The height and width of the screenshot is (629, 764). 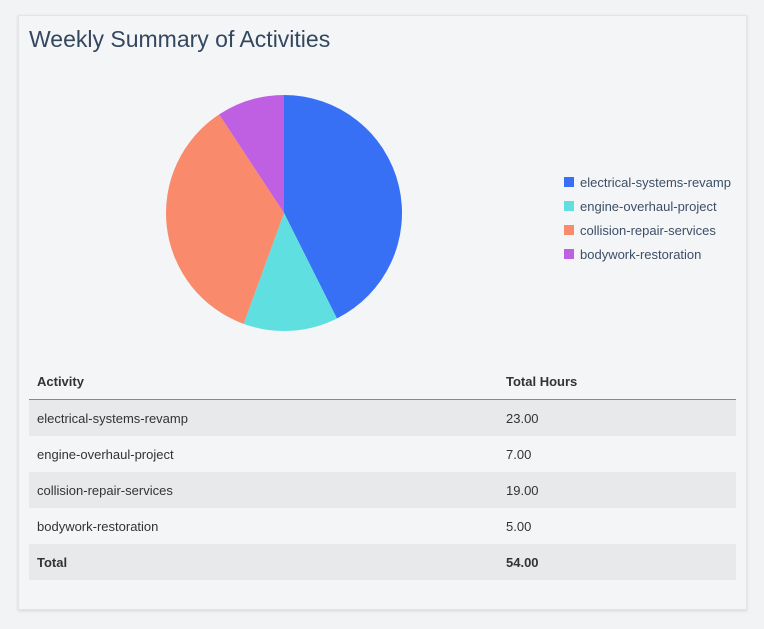 I want to click on pie-chart, so click(x=283, y=213).